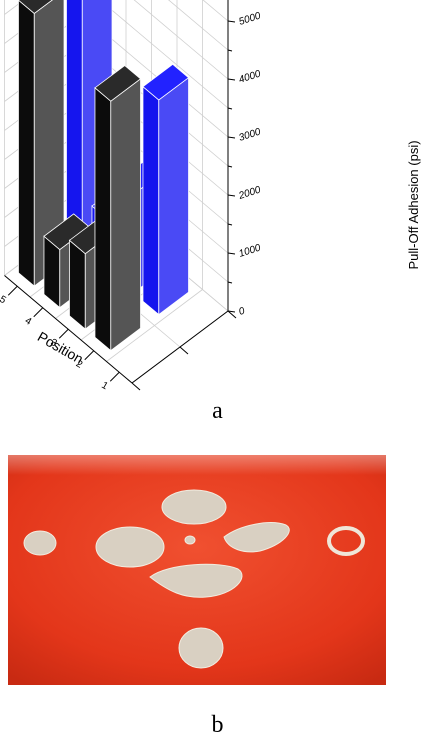 The height and width of the screenshot is (742, 435). I want to click on photo-glare, so click(197, 465).